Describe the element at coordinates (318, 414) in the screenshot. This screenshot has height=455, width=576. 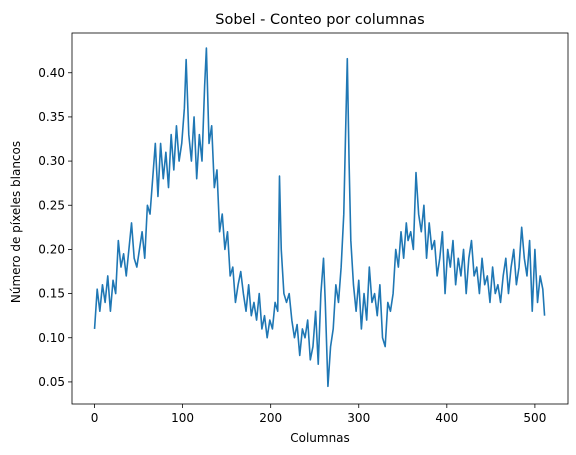
I see `x-axis-ticks: 0 100 200 300 400 500` at that location.